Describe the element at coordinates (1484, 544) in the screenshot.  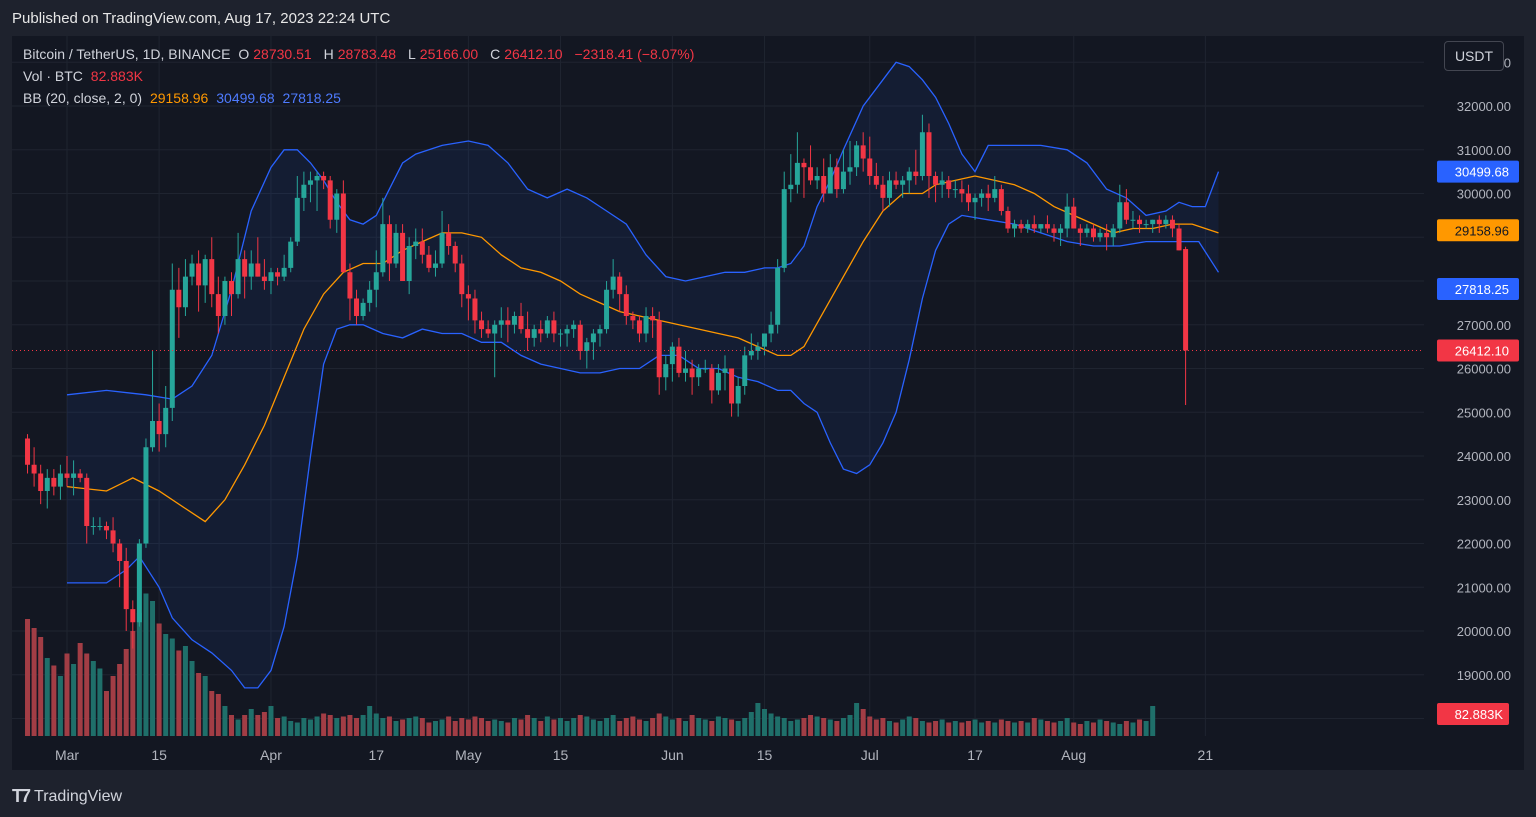
I see `price-tick-label: 22000.00` at that location.